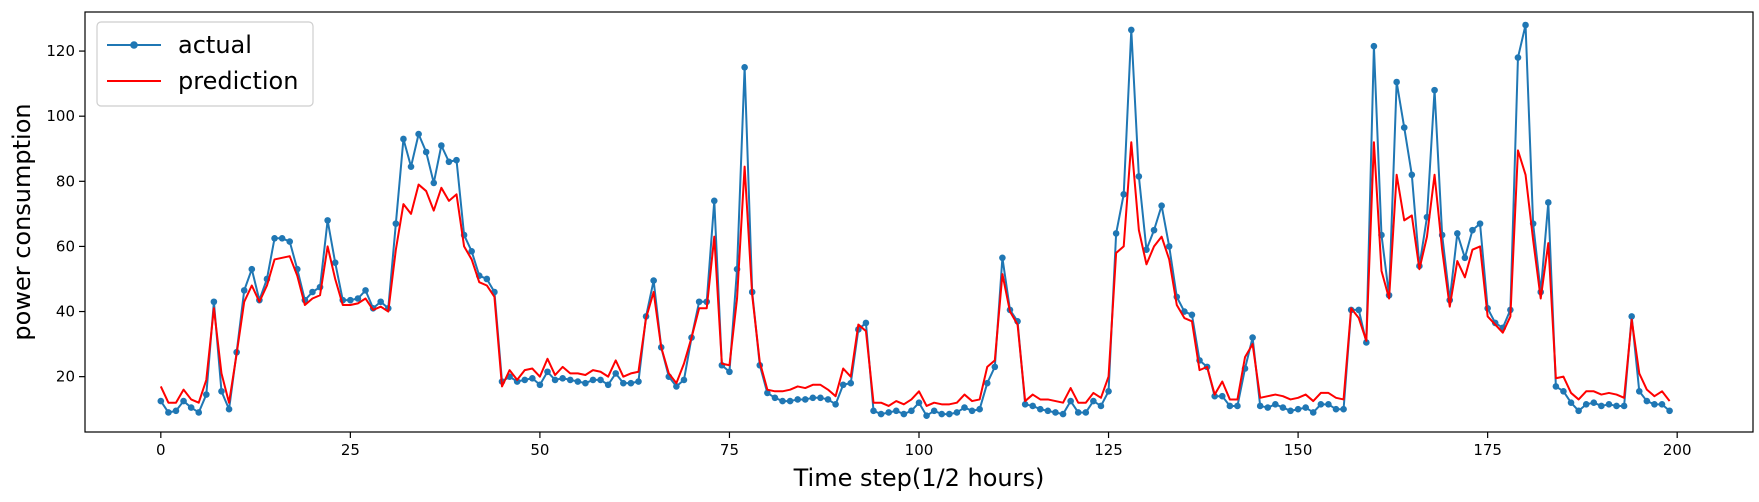 Image resolution: width=1759 pixels, height=502 pixels. I want to click on y-axis-label: power consumption, so click(22, 221).